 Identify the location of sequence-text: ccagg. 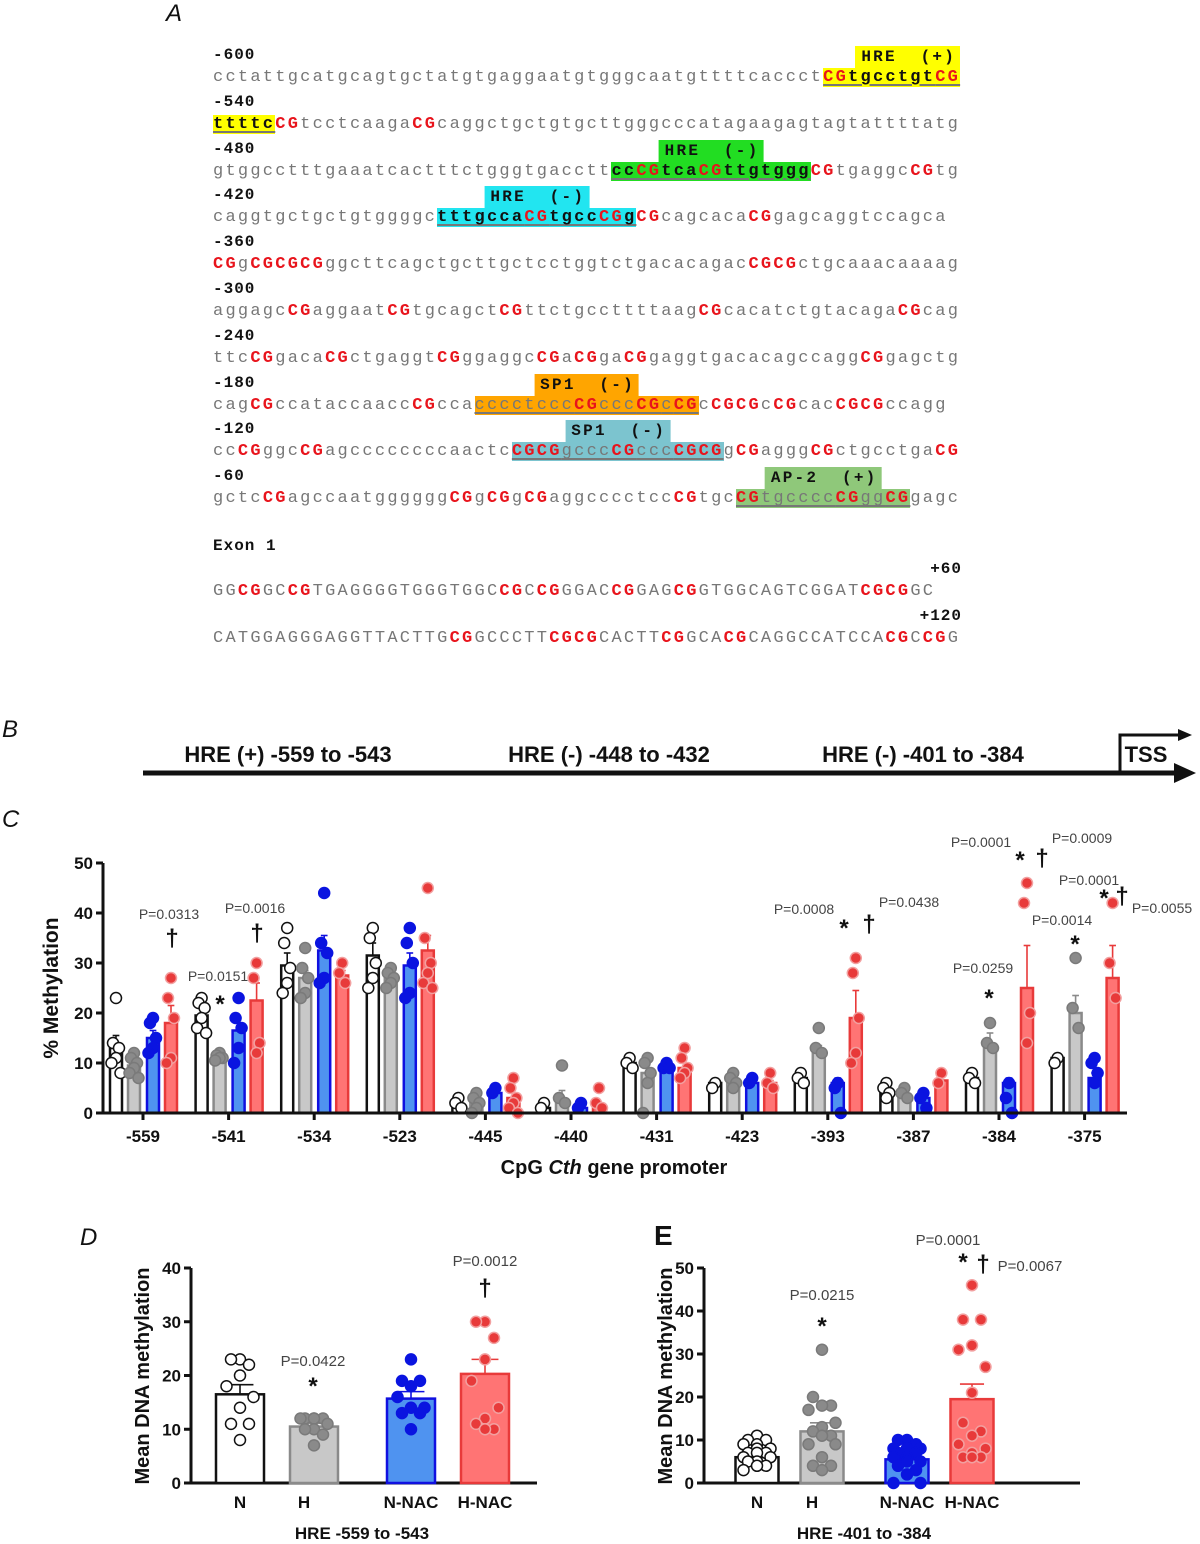
(916, 405).